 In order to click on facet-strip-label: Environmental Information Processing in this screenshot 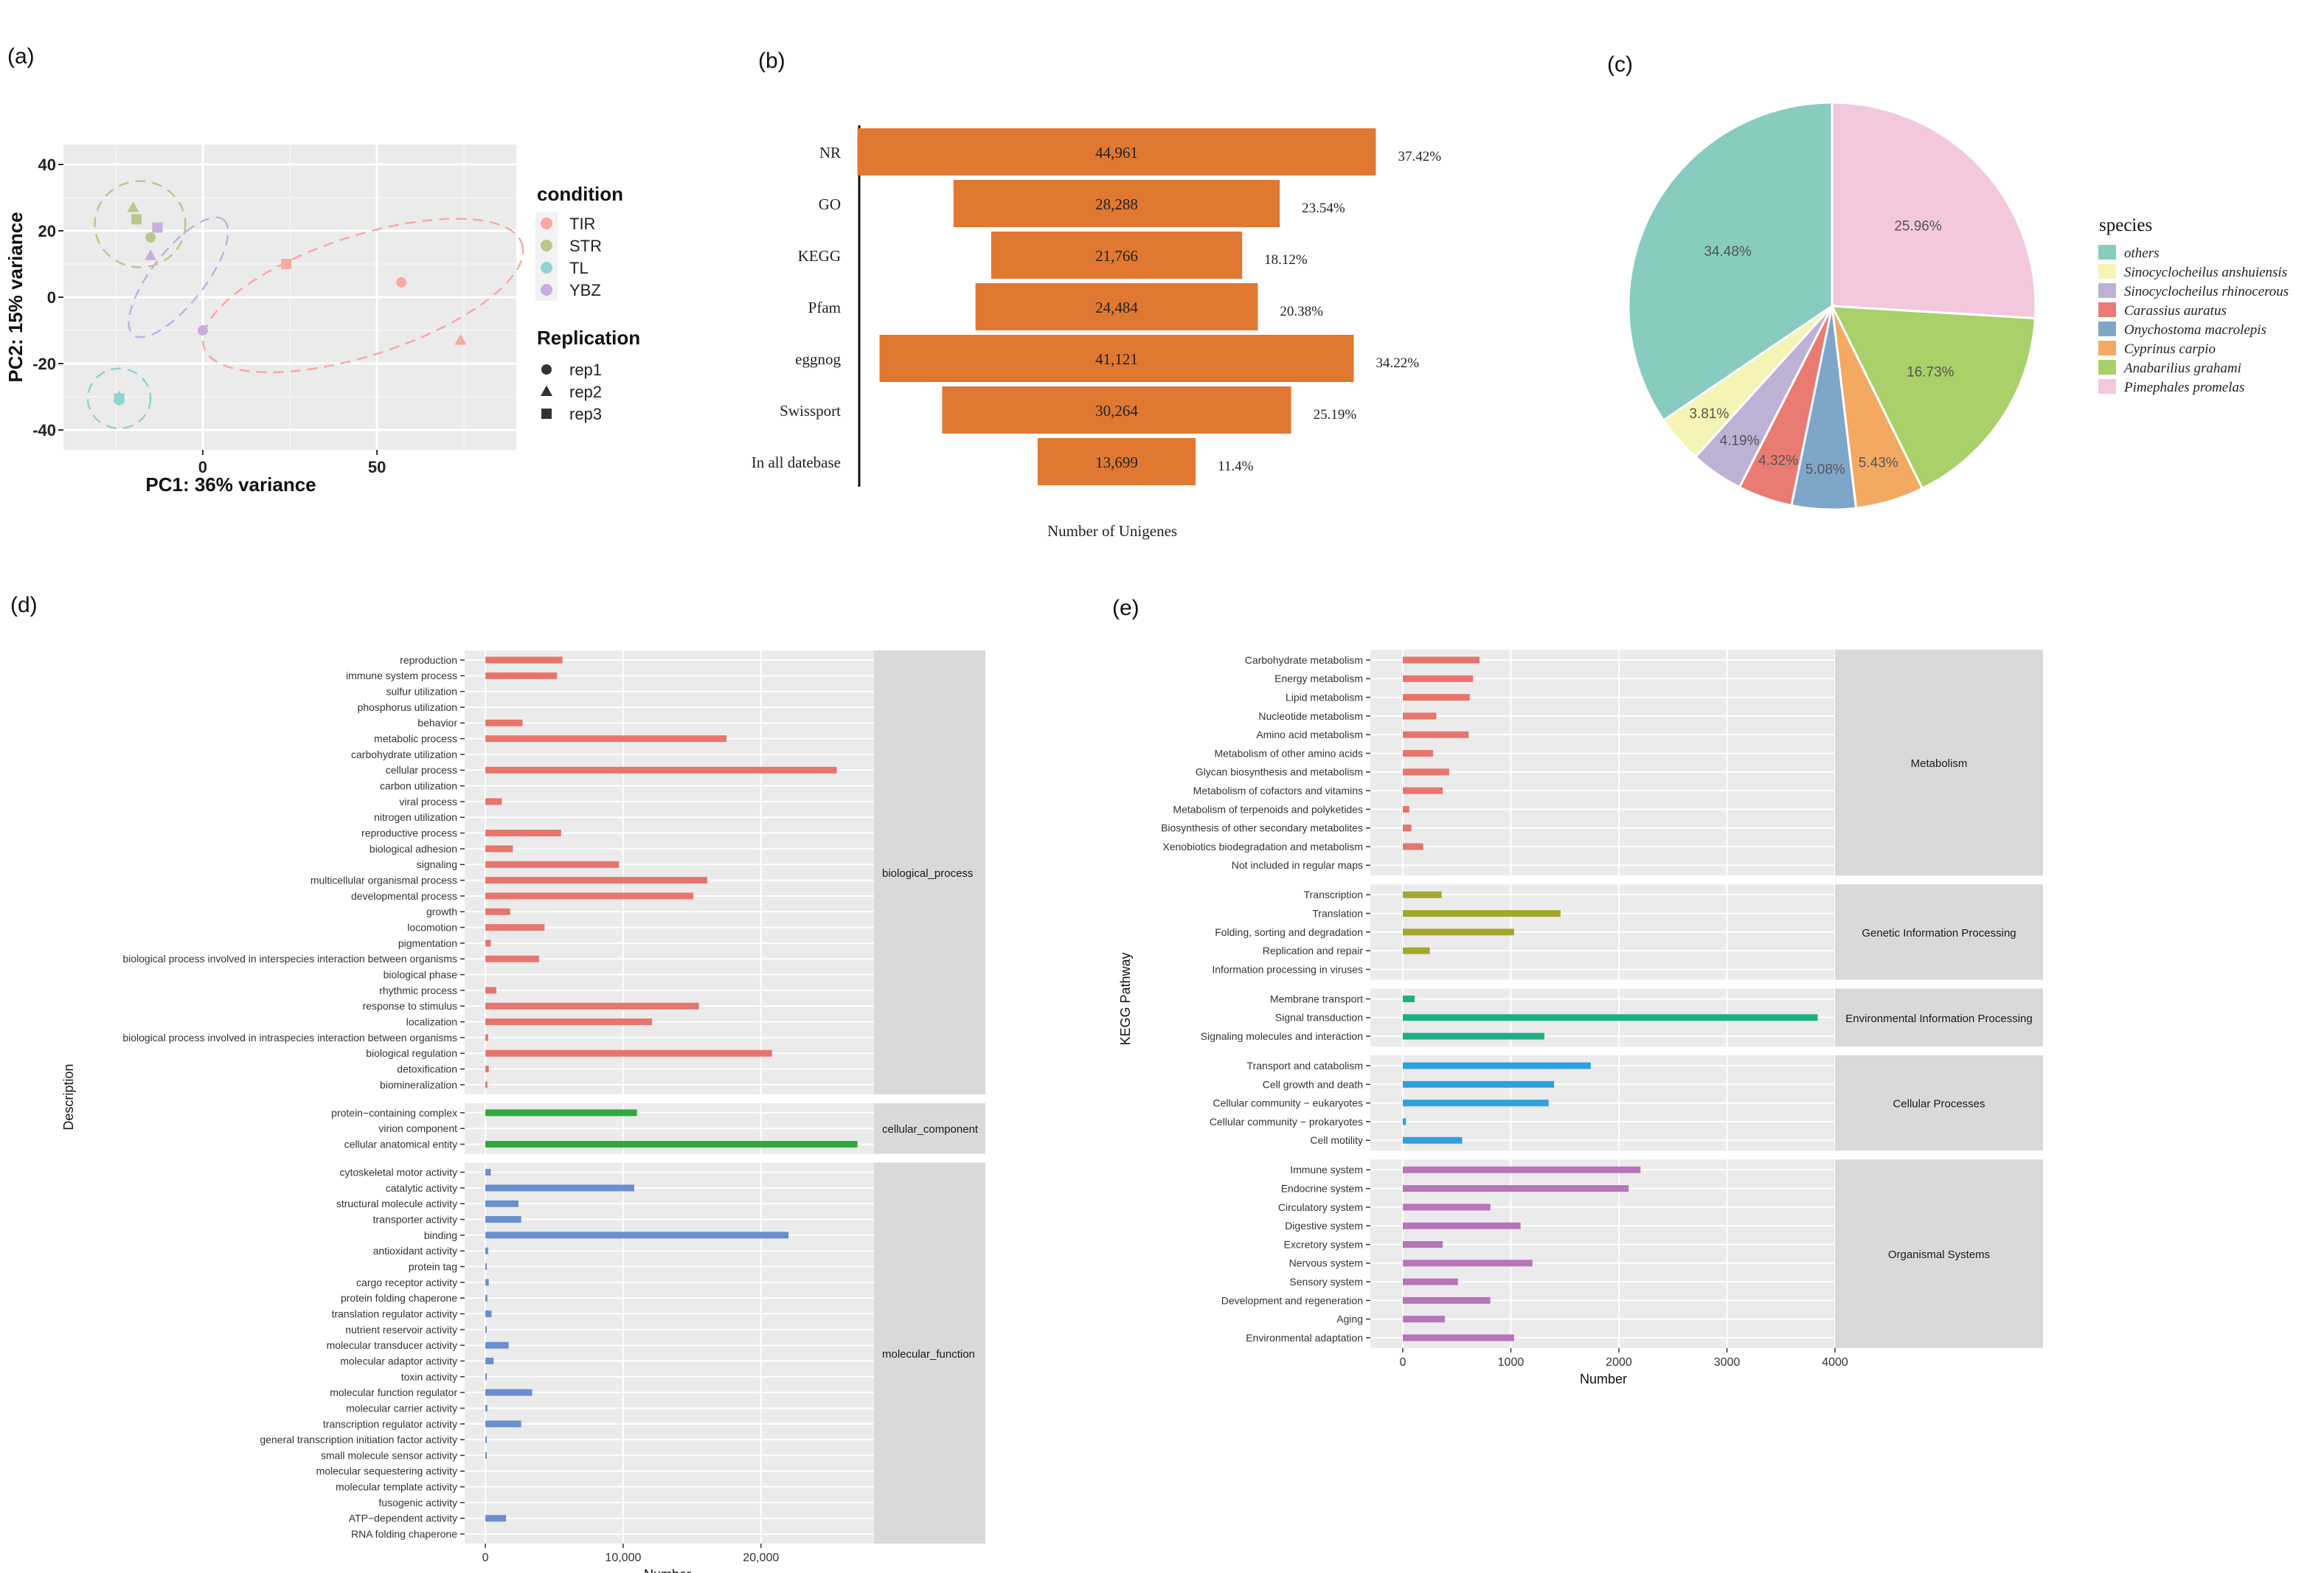, I will do `click(1939, 1019)`.